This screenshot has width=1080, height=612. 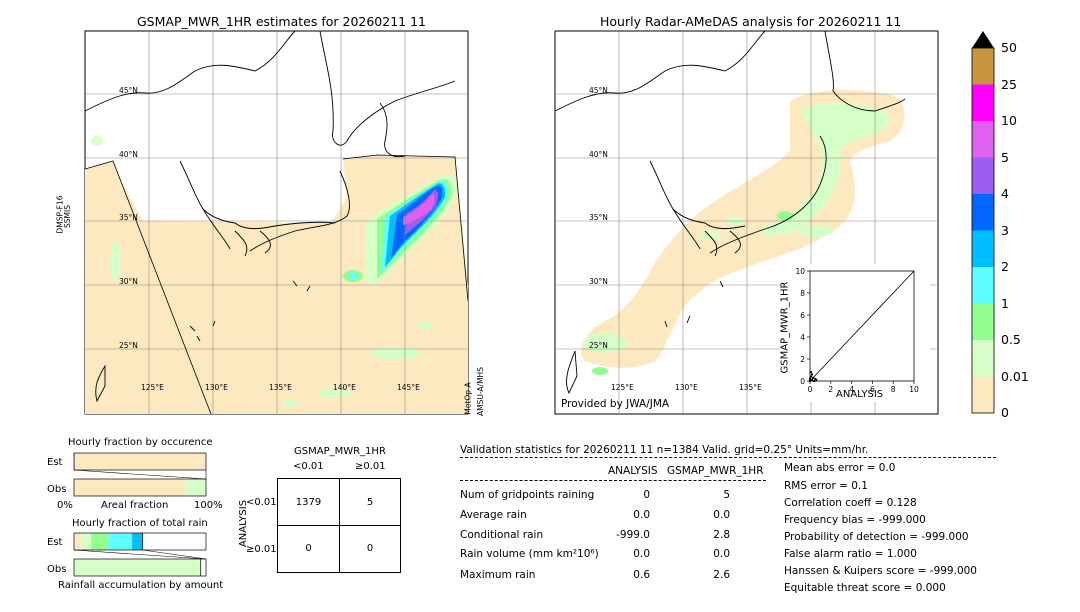 I want to click on scatter-y-tick-label: 8, so click(x=802, y=293).